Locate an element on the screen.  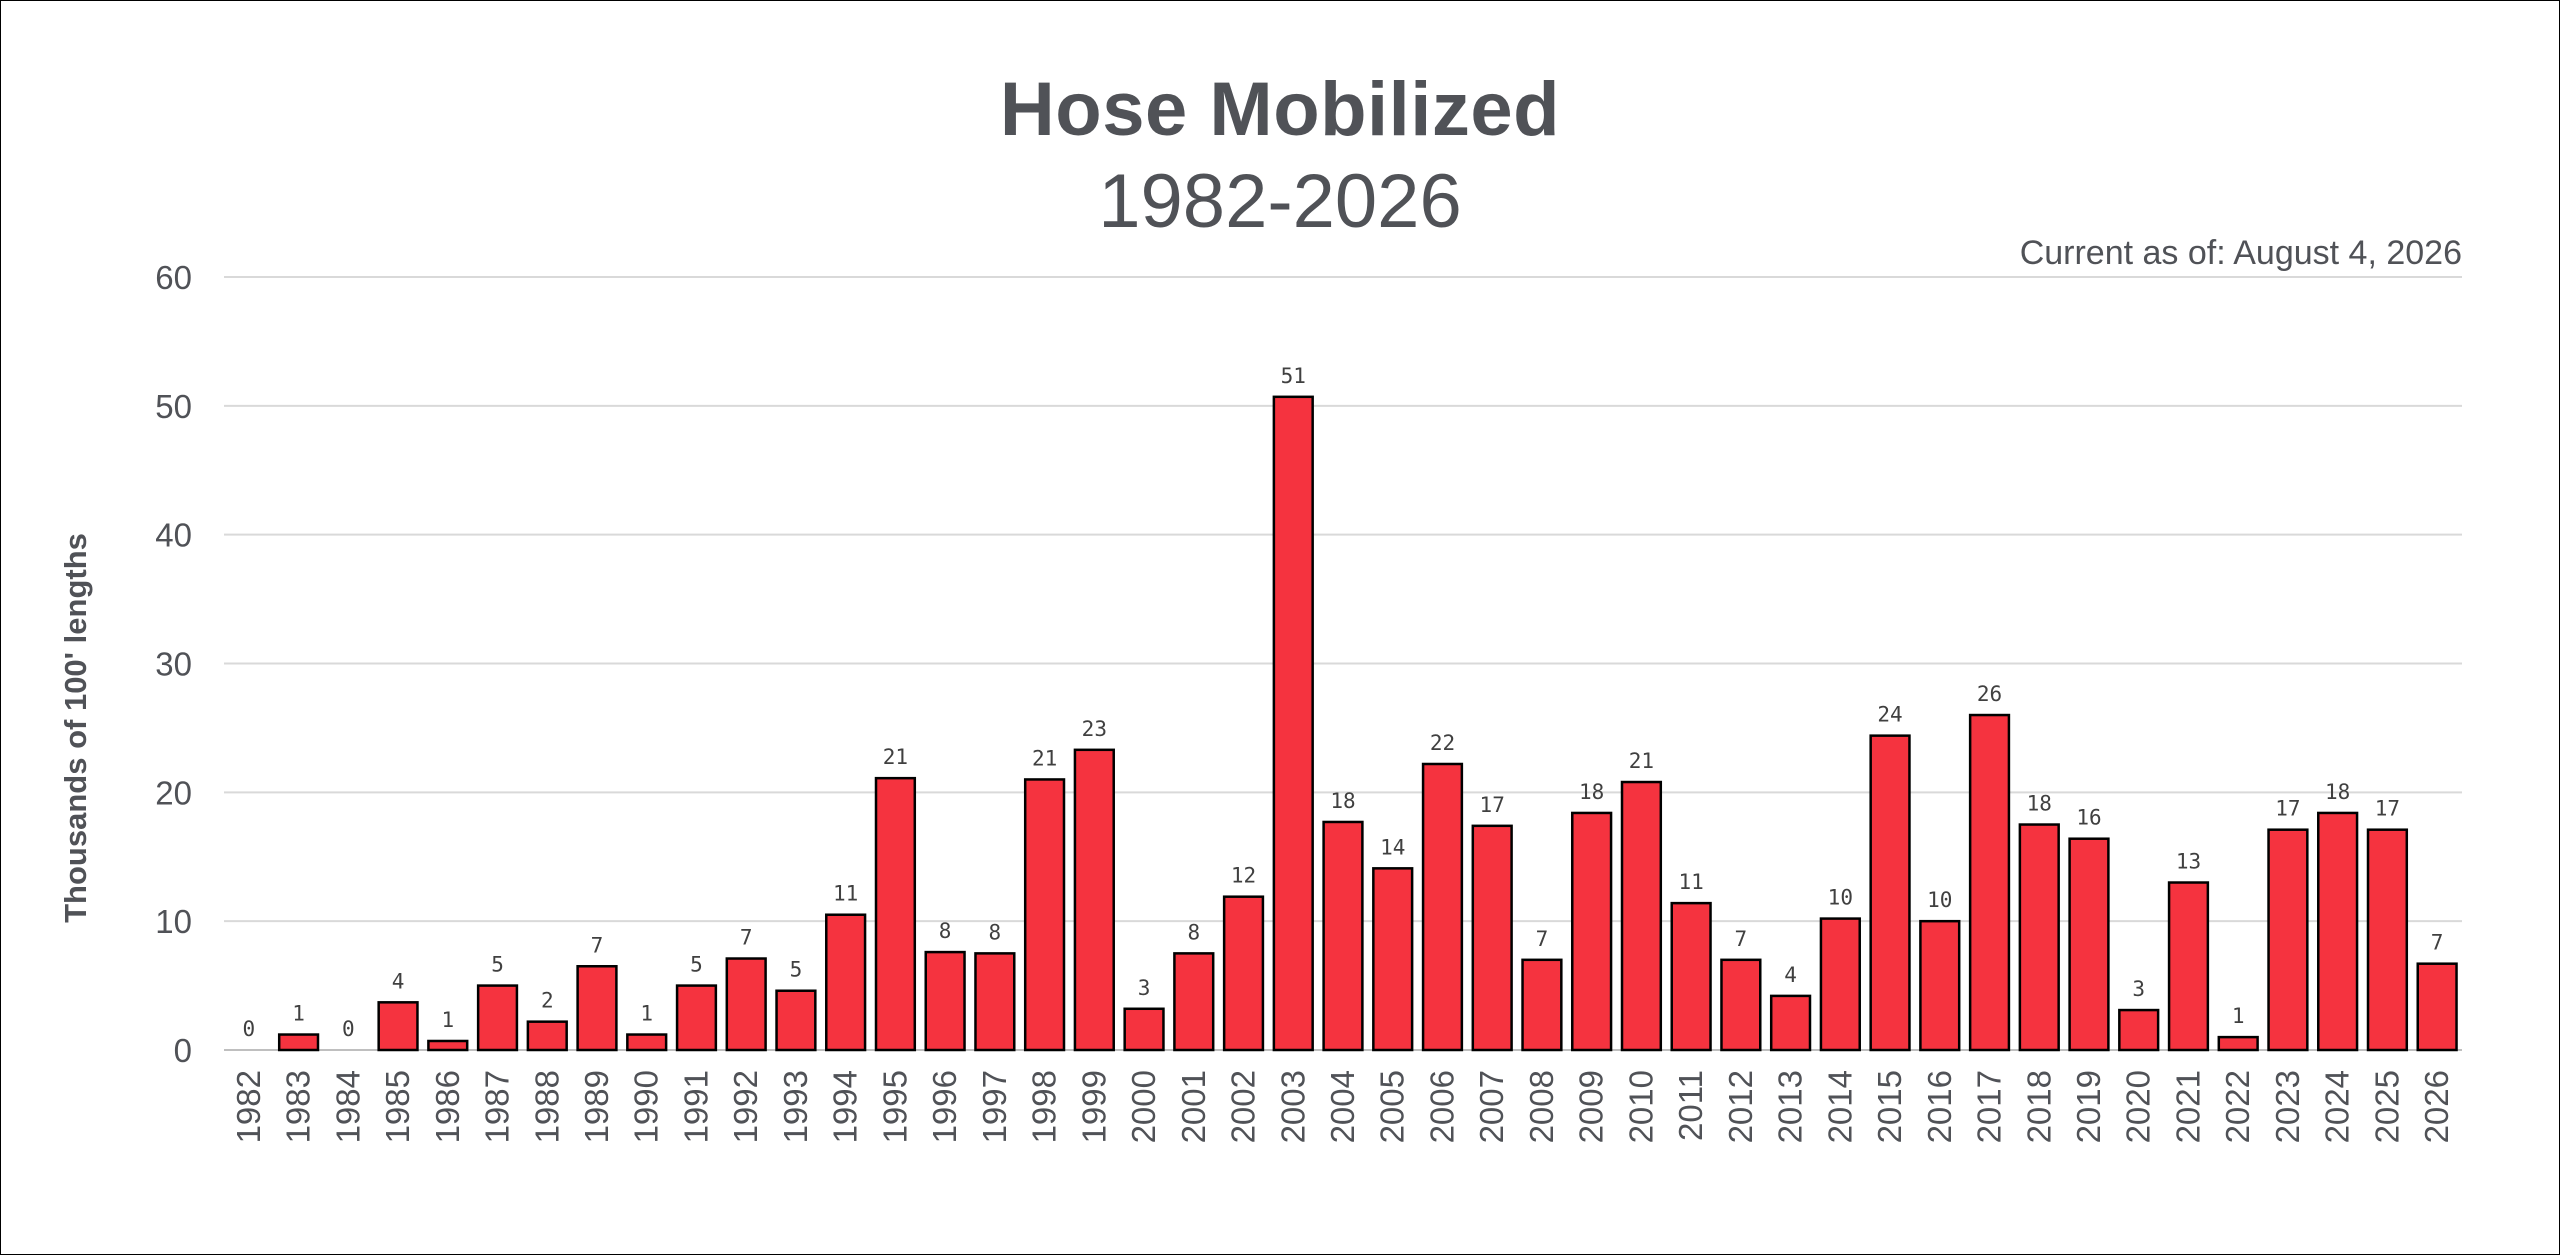
x-tick-label: 1990 is located at coordinates (646, 1106).